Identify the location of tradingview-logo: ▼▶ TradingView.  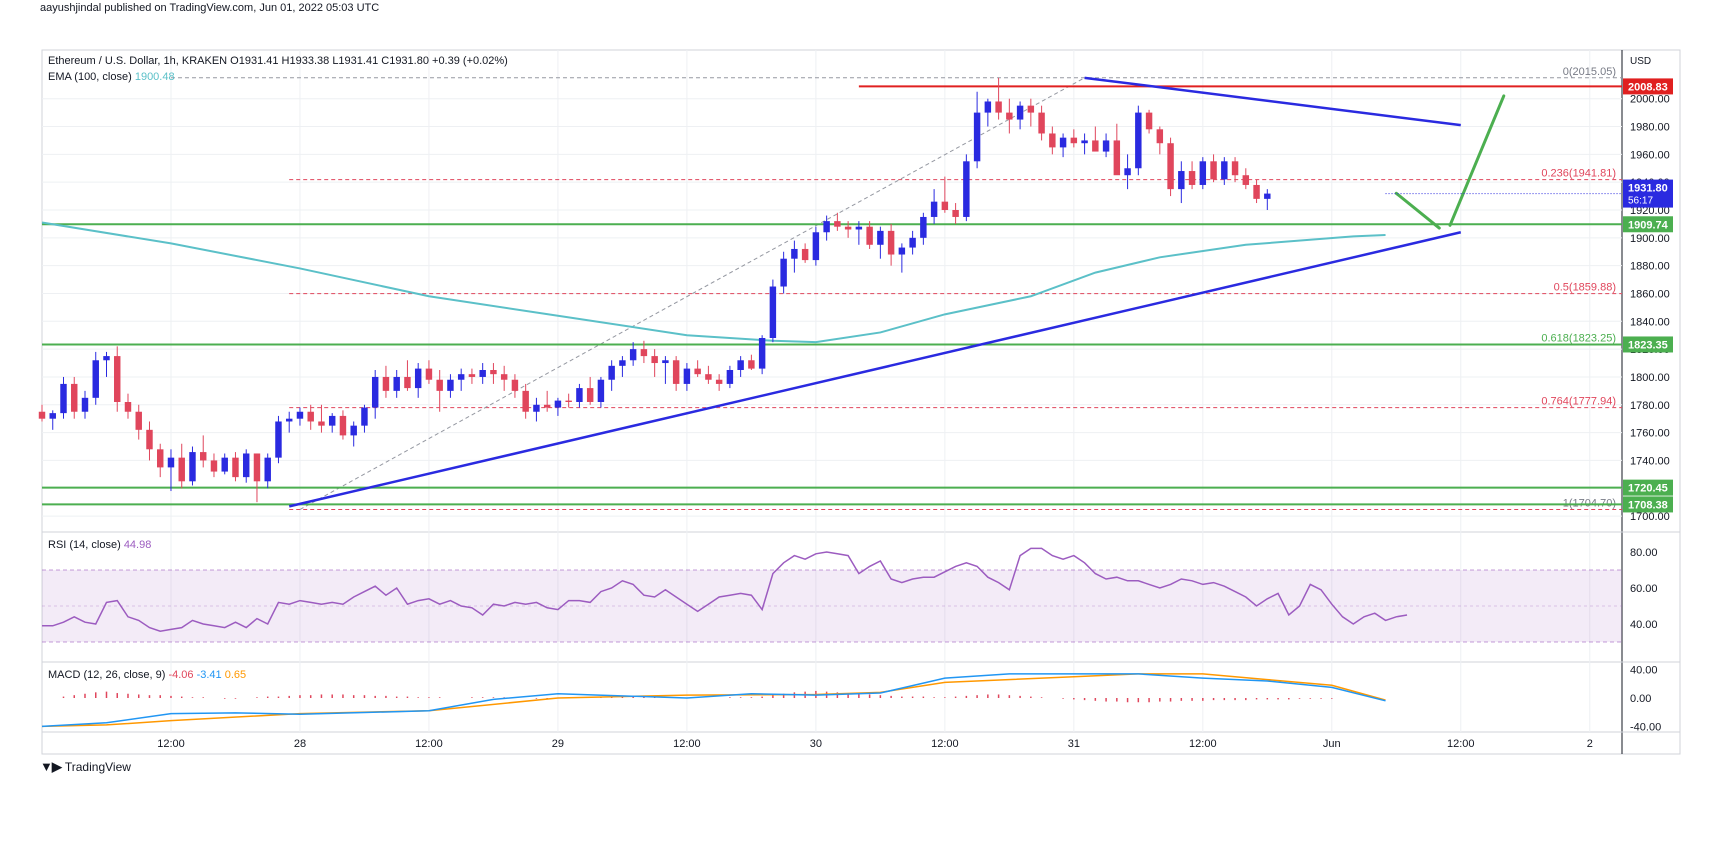
(85, 767).